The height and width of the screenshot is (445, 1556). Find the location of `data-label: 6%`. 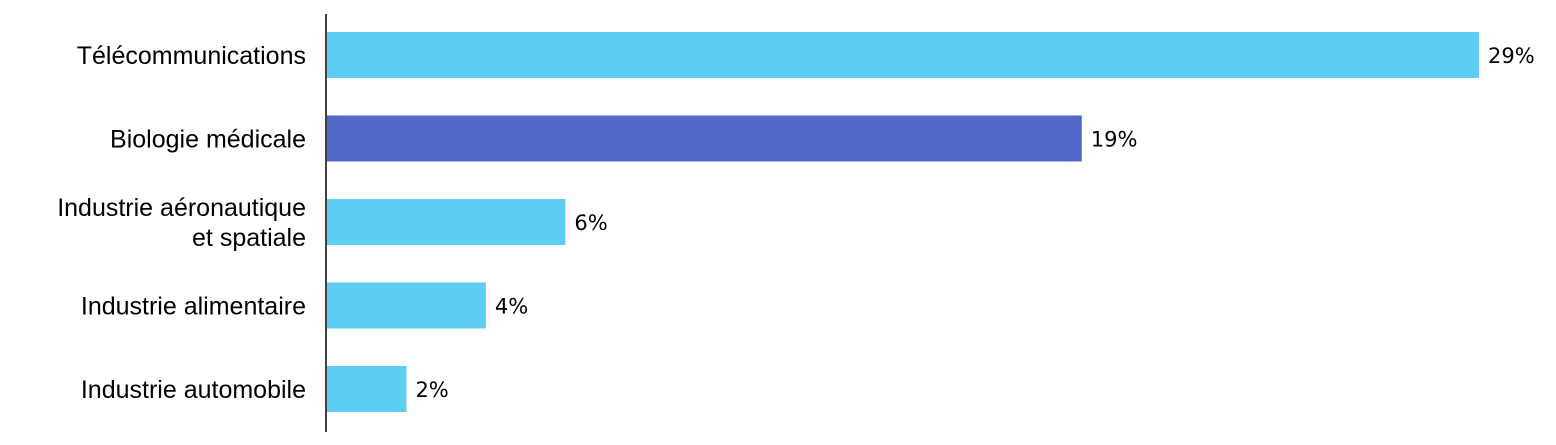

data-label: 6% is located at coordinates (590, 223).